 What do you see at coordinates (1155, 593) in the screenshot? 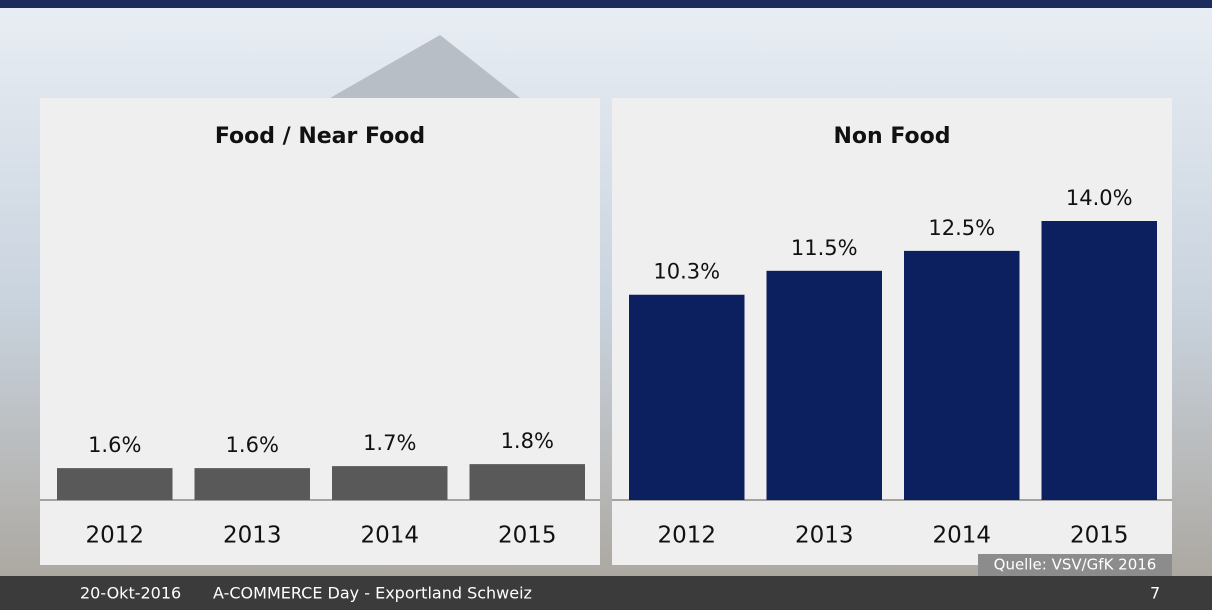
I see `footer-page: 7` at bounding box center [1155, 593].